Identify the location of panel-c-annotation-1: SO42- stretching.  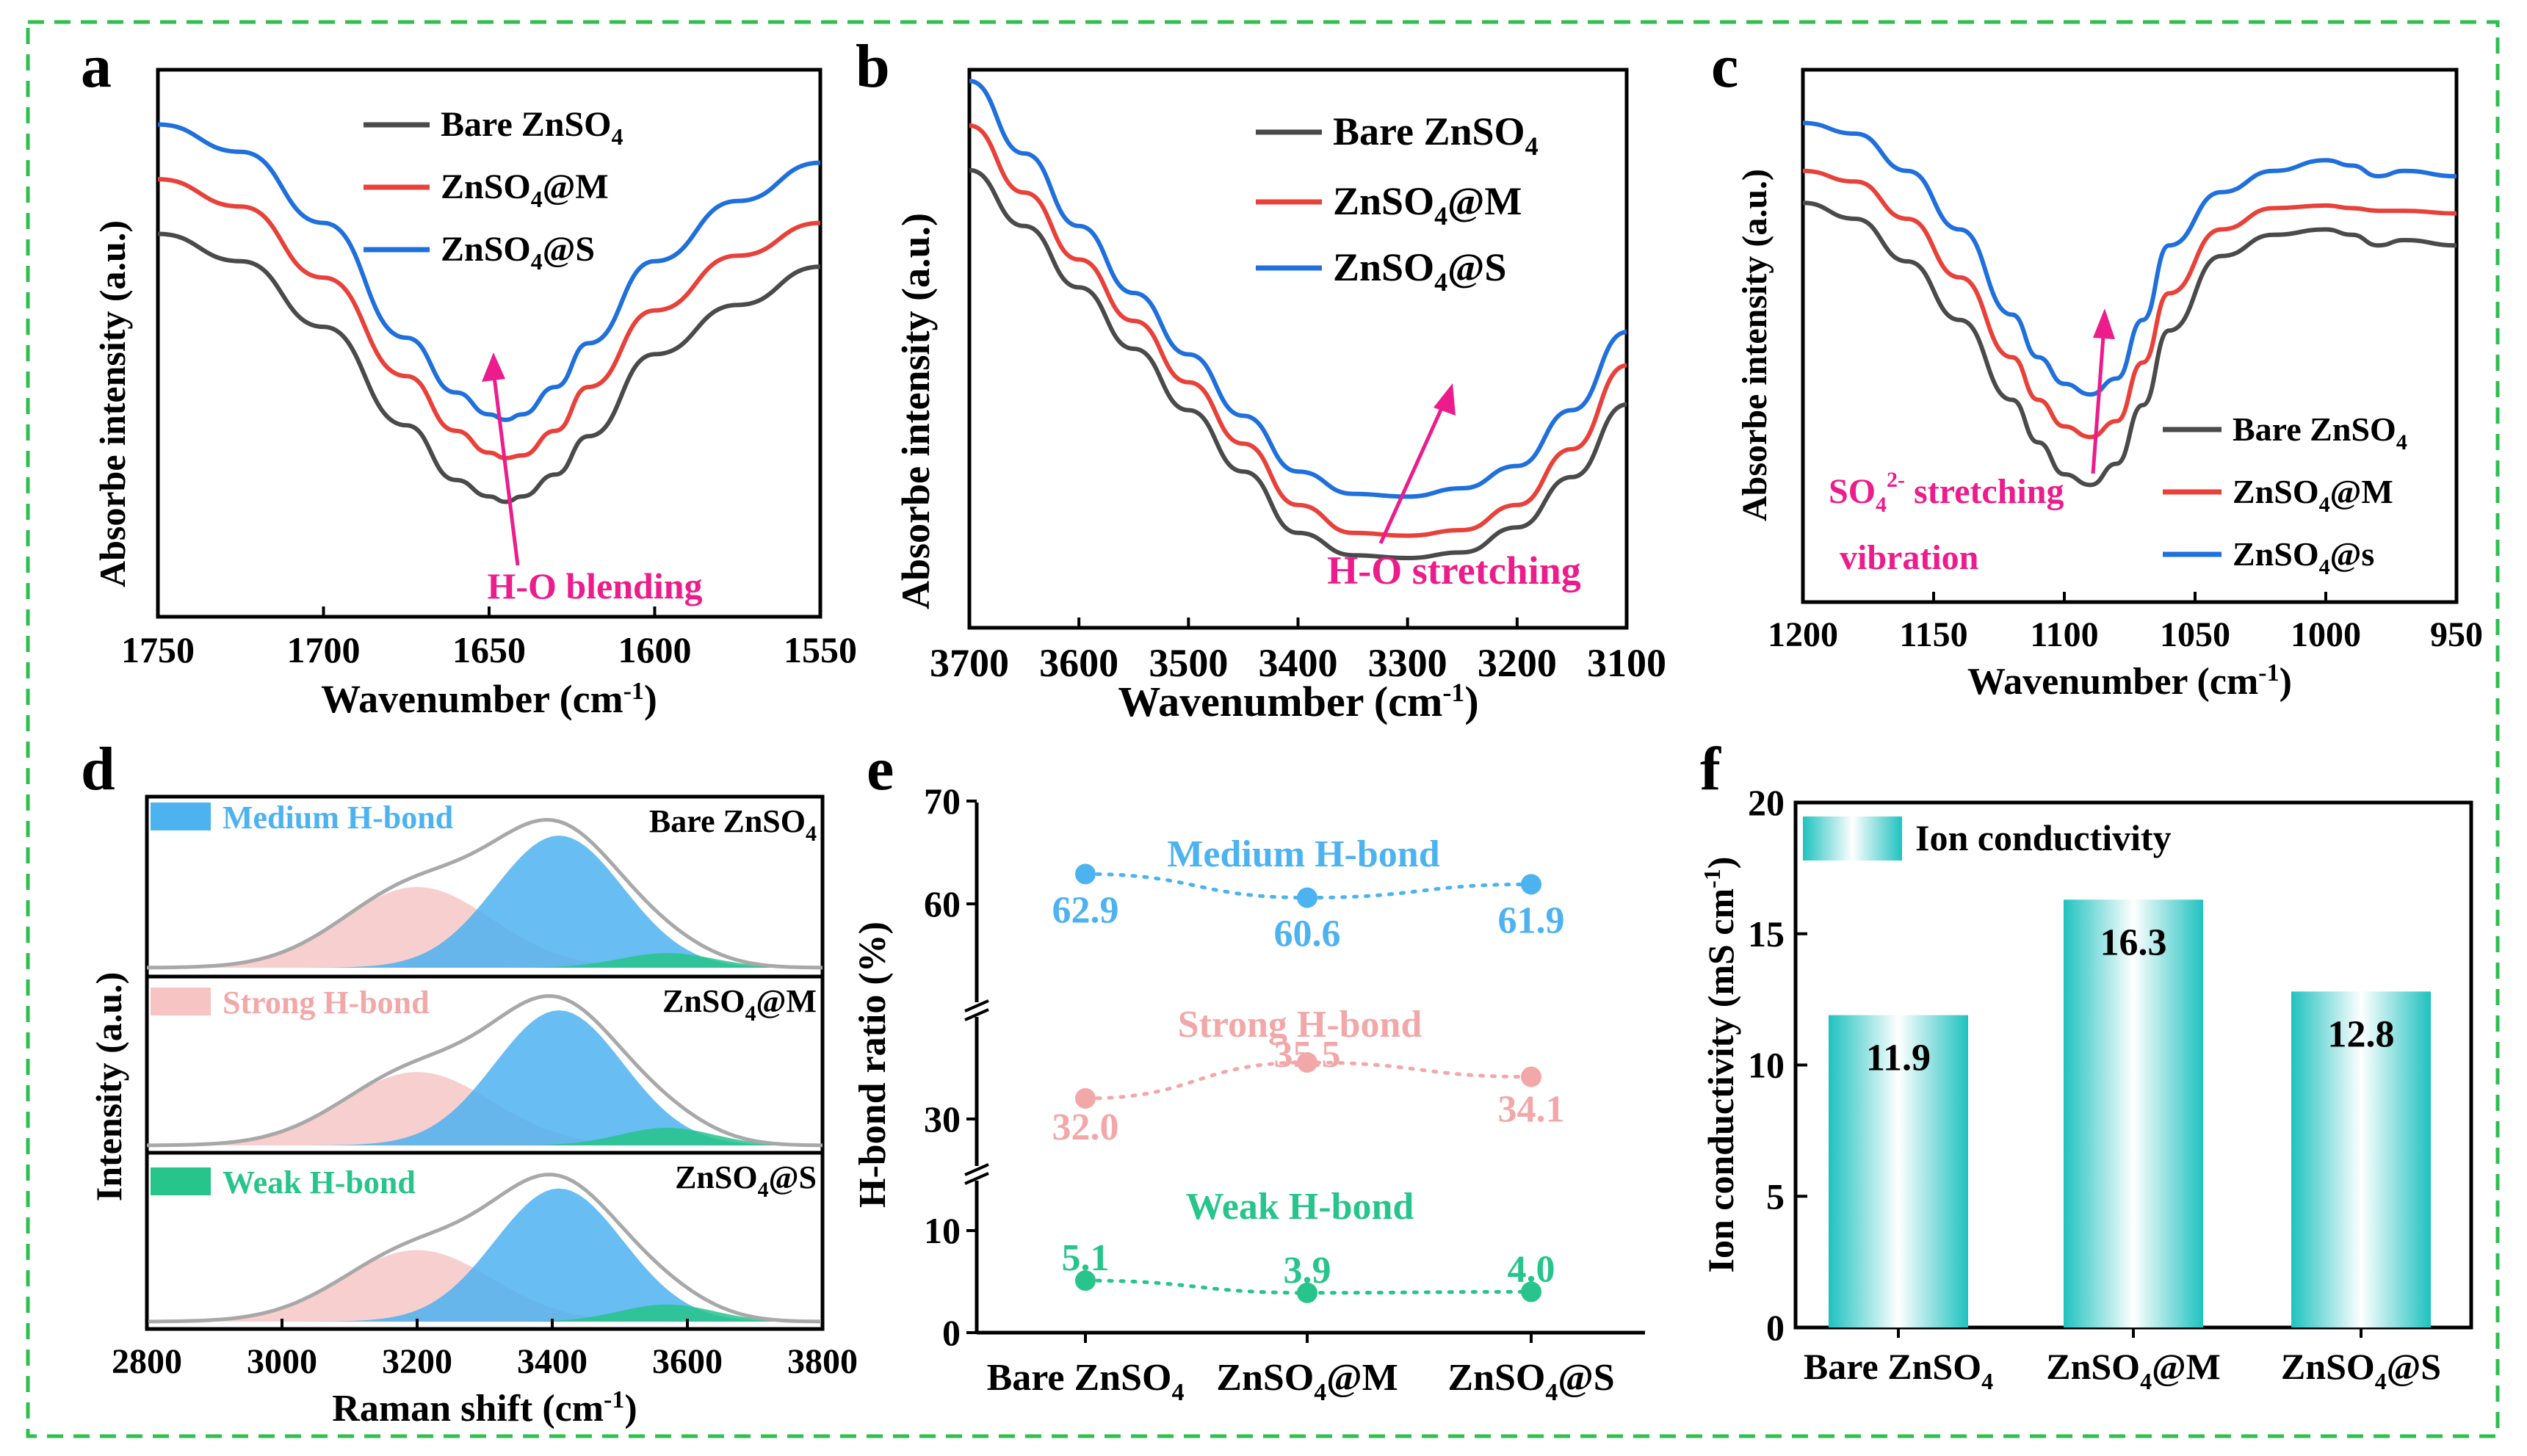
(1946, 492).